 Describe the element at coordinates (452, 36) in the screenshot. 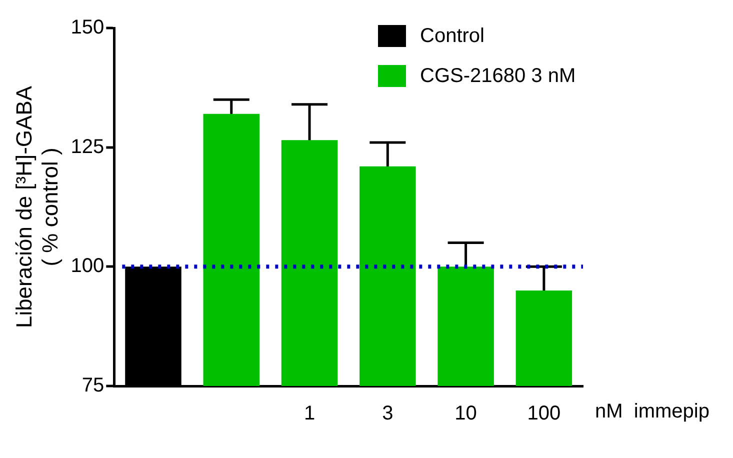

I see `legend-label: Control` at that location.